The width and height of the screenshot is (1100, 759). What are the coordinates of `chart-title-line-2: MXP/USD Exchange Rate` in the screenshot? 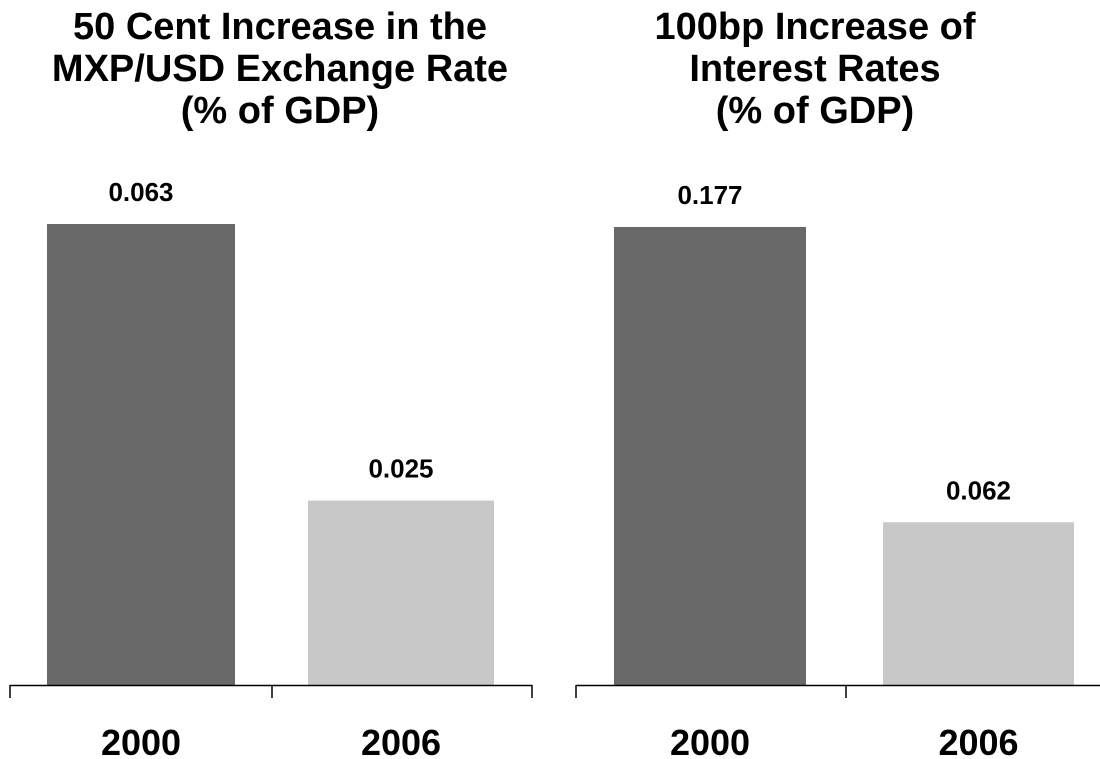 It's located at (280, 69).